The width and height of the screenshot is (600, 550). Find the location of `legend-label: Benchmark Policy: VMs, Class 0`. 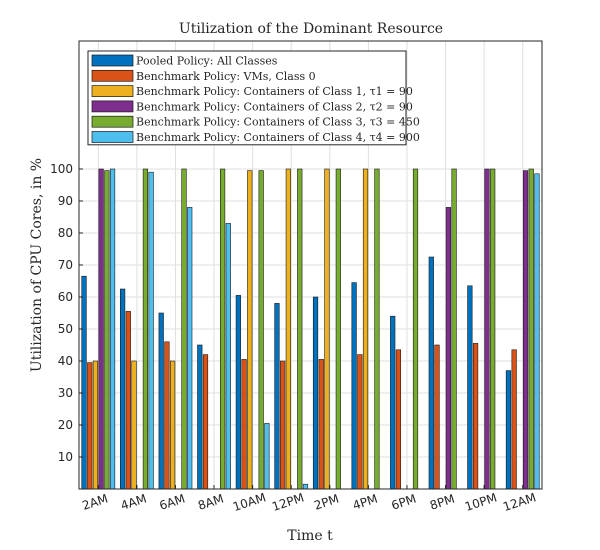

legend-label: Benchmark Policy: VMs, Class 0 is located at coordinates (226, 76).